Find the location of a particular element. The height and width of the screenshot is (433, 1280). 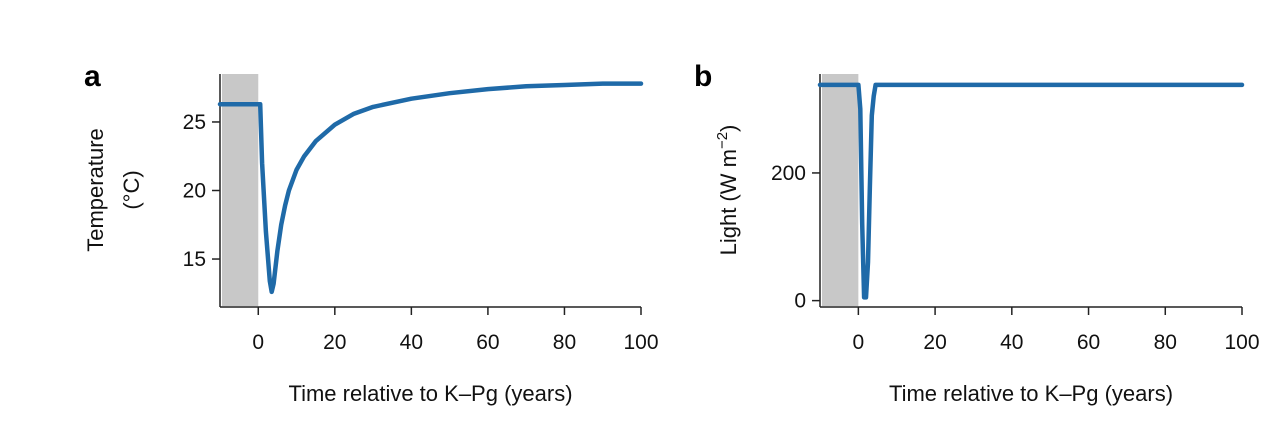

y-axis-title-main: Light (W m is located at coordinates (728, 202).